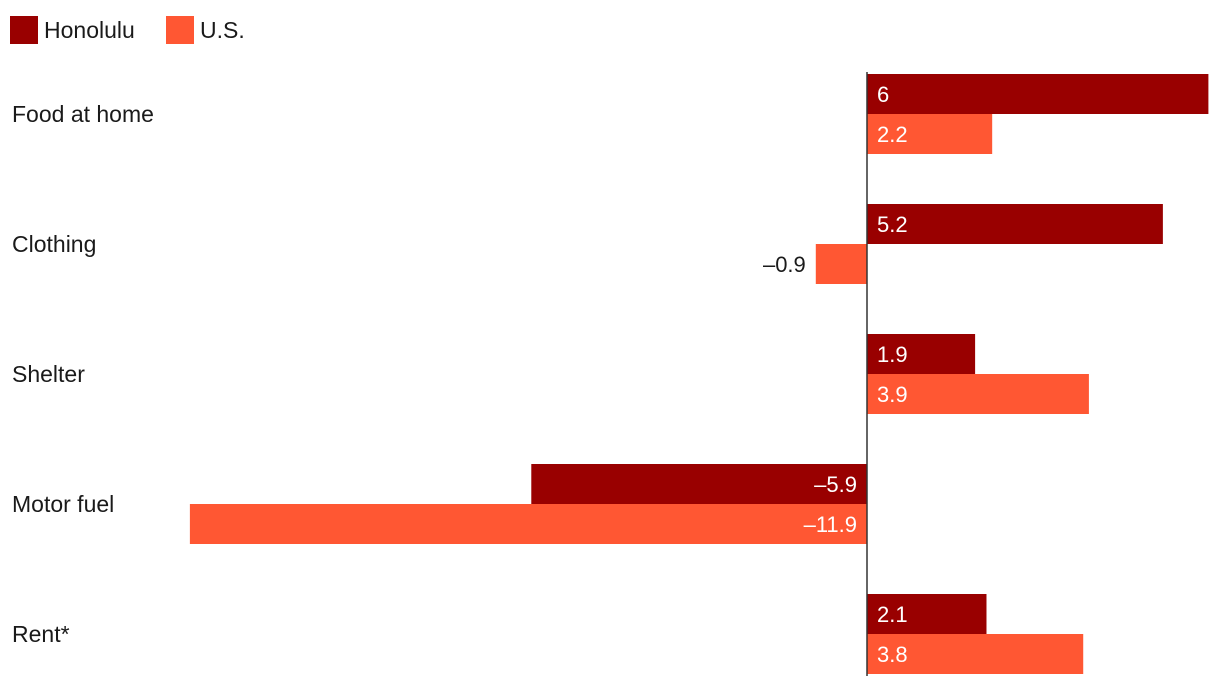  What do you see at coordinates (1038, 94) in the screenshot?
I see `bar-honolulu-food-at-home` at bounding box center [1038, 94].